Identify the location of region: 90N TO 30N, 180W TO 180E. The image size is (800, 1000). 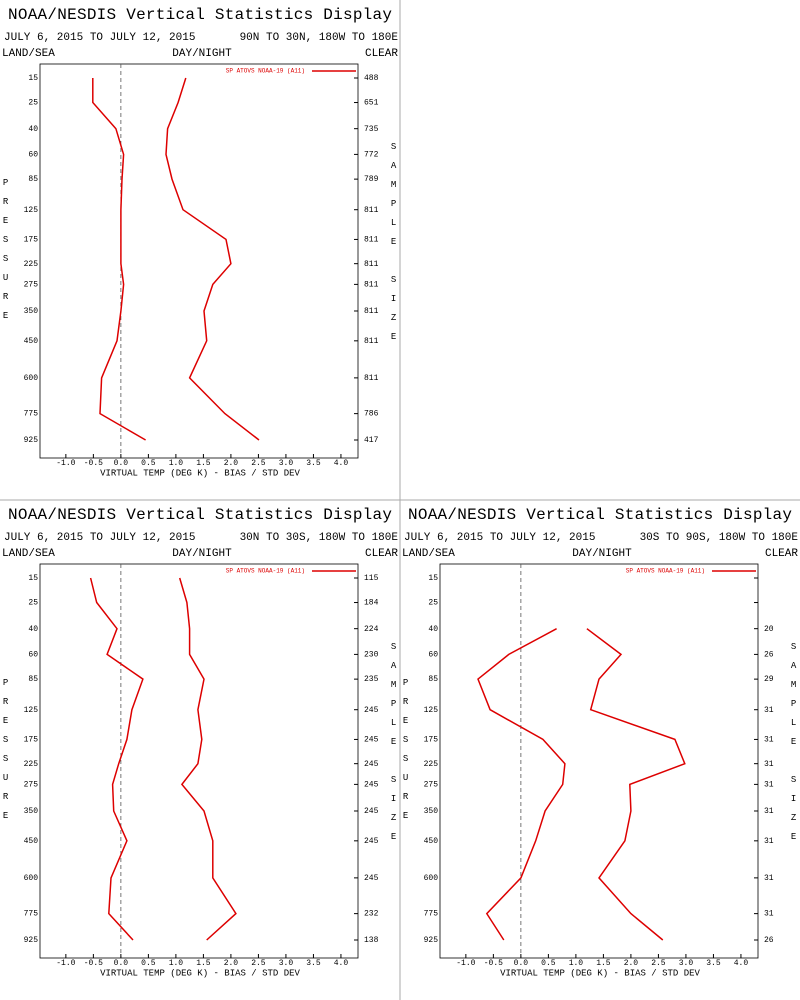
(319, 38).